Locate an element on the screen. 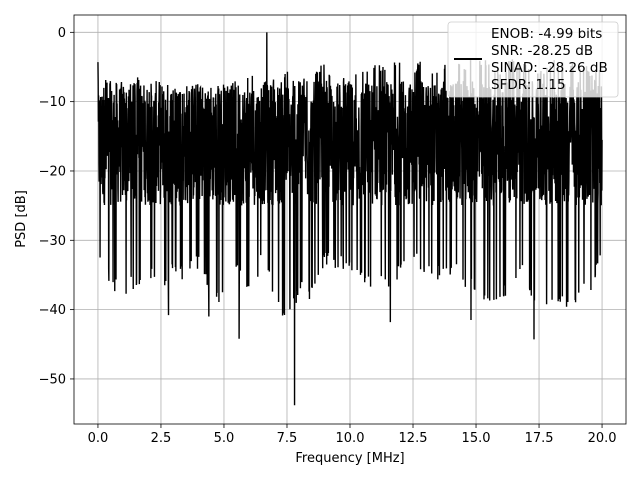  y-tick-label: −30 is located at coordinates (52, 241).